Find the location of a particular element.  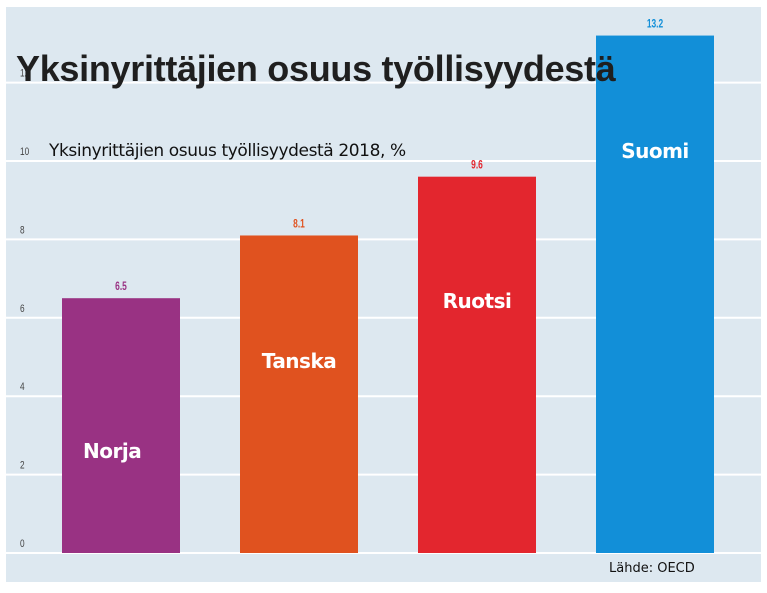

y-tick-label: 4 is located at coordinates (22, 387).